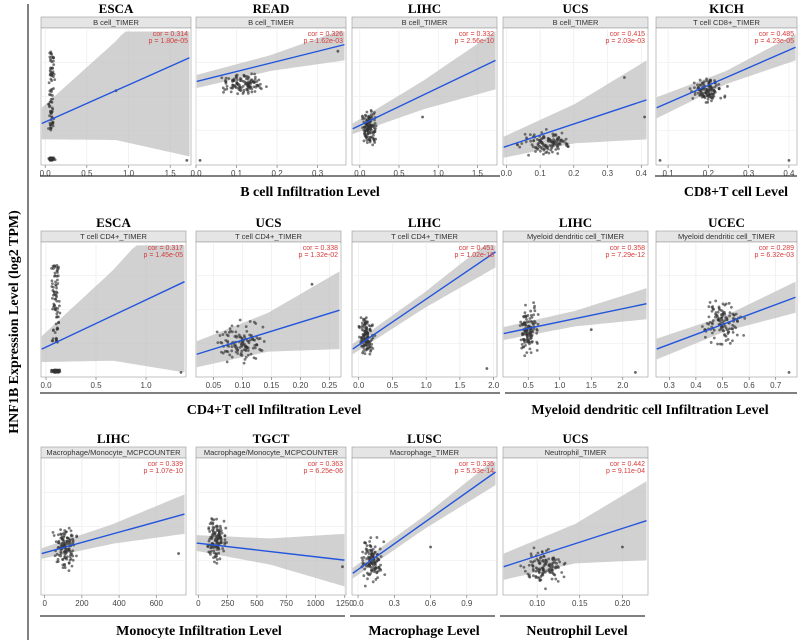 The width and height of the screenshot is (806, 644). What do you see at coordinates (199, 631) in the screenshot?
I see `group-label: Monocyte Infiltration Level` at bounding box center [199, 631].